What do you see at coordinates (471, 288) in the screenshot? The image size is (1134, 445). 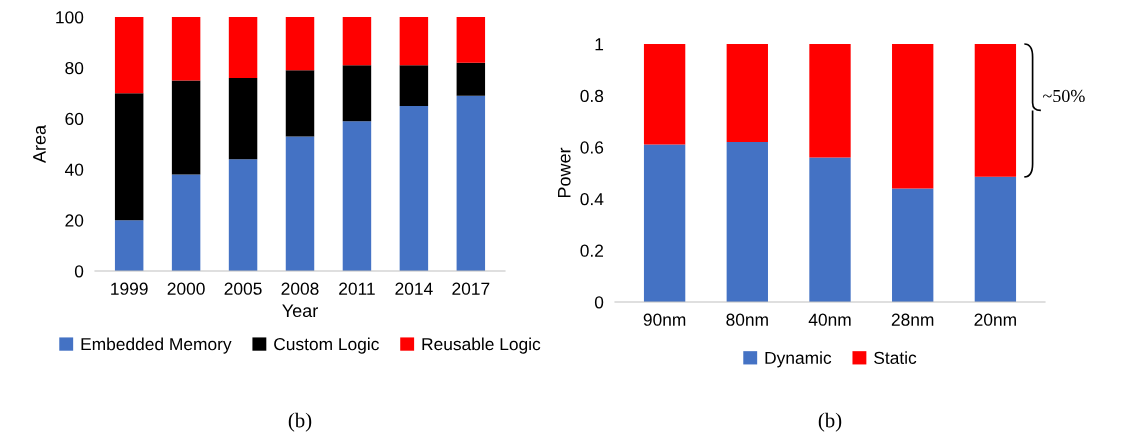 I see `x-tick-label: 2017` at bounding box center [471, 288].